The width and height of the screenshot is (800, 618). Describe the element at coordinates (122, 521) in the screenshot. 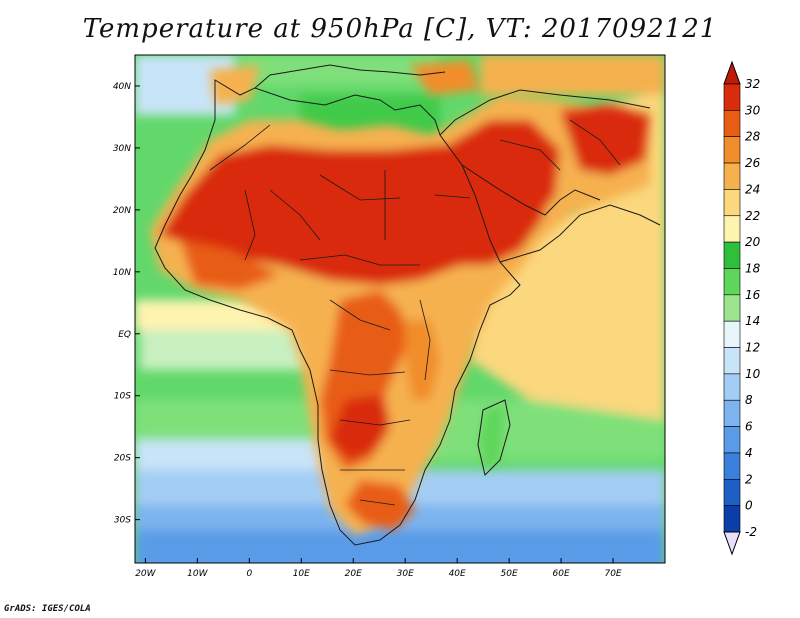

I see `lat-tick-label: 30S` at that location.